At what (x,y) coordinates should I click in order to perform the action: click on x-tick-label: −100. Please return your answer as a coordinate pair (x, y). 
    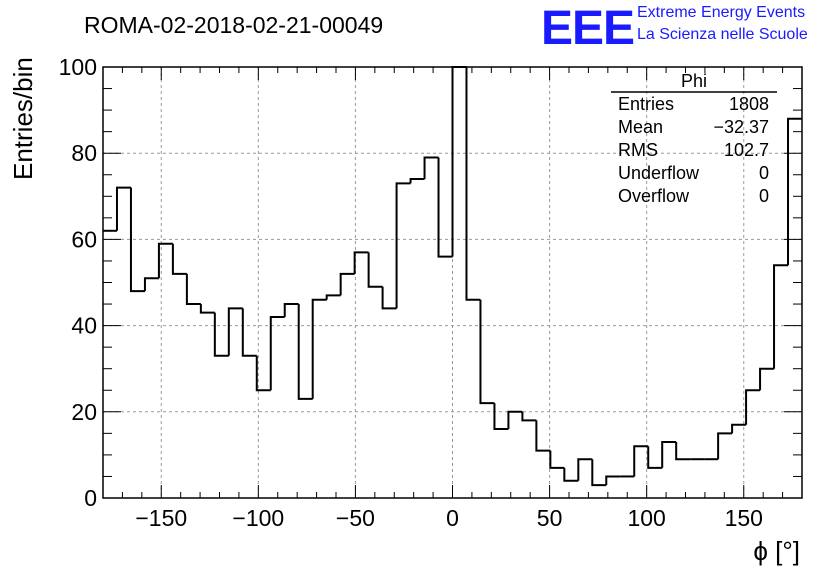
    Looking at the image, I should click on (258, 518).